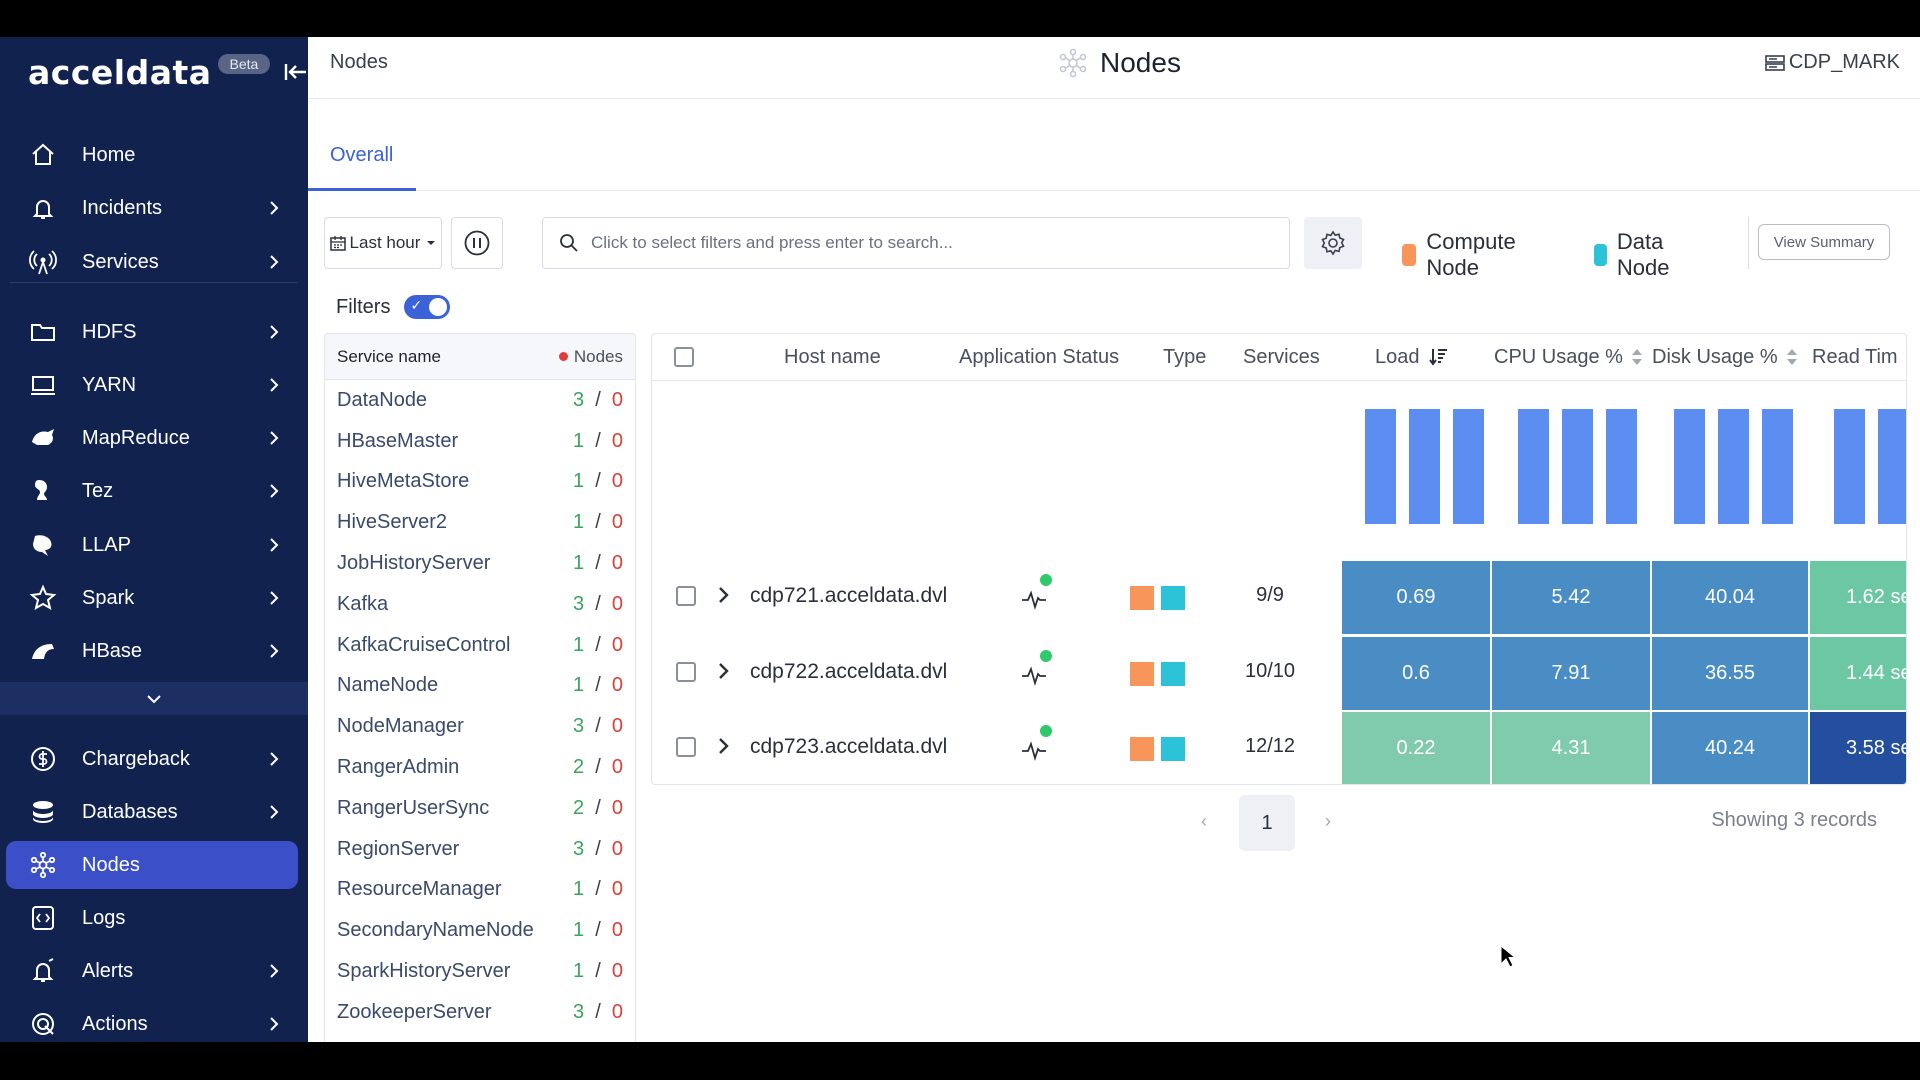  What do you see at coordinates (684, 357) in the screenshot?
I see `select-all-checkbox` at bounding box center [684, 357].